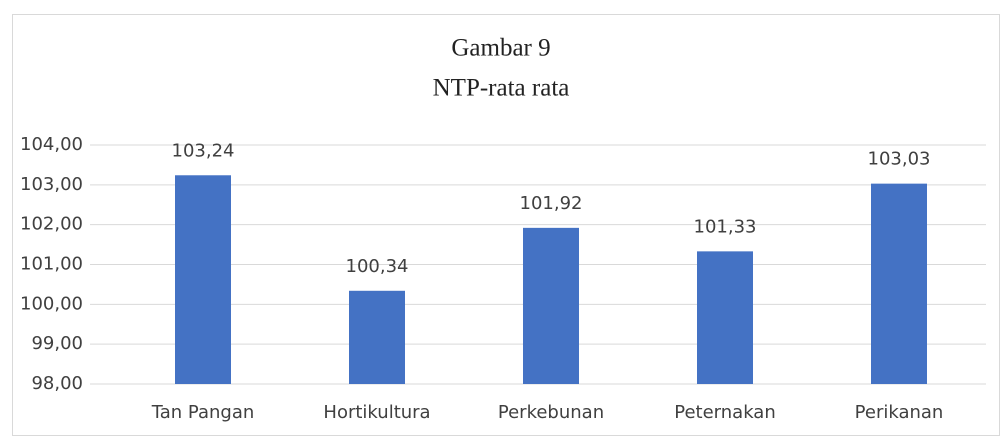  What do you see at coordinates (57, 383) in the screenshot?
I see `y-tick-label: 98,00` at bounding box center [57, 383].